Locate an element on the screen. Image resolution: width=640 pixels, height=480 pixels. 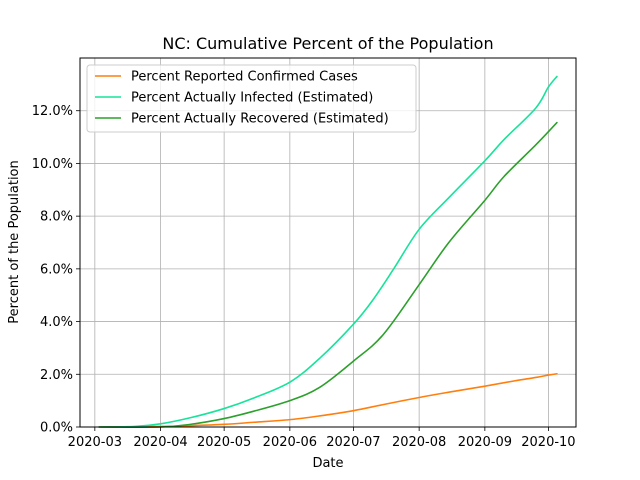
y-tick-label: 10.0% is located at coordinates (52, 164).